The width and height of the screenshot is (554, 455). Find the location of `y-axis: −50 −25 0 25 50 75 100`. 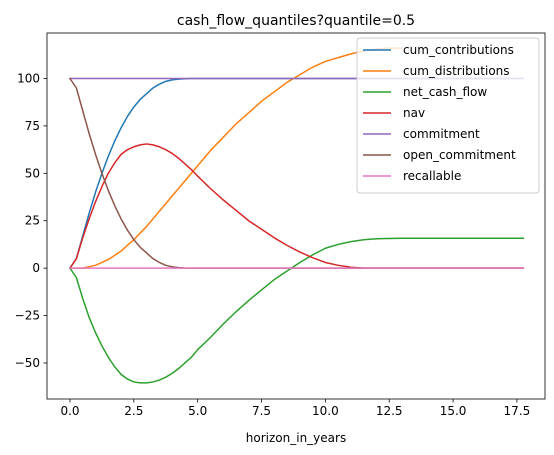

y-axis: −50 −25 0 25 50 75 100 is located at coordinates (31, 221).